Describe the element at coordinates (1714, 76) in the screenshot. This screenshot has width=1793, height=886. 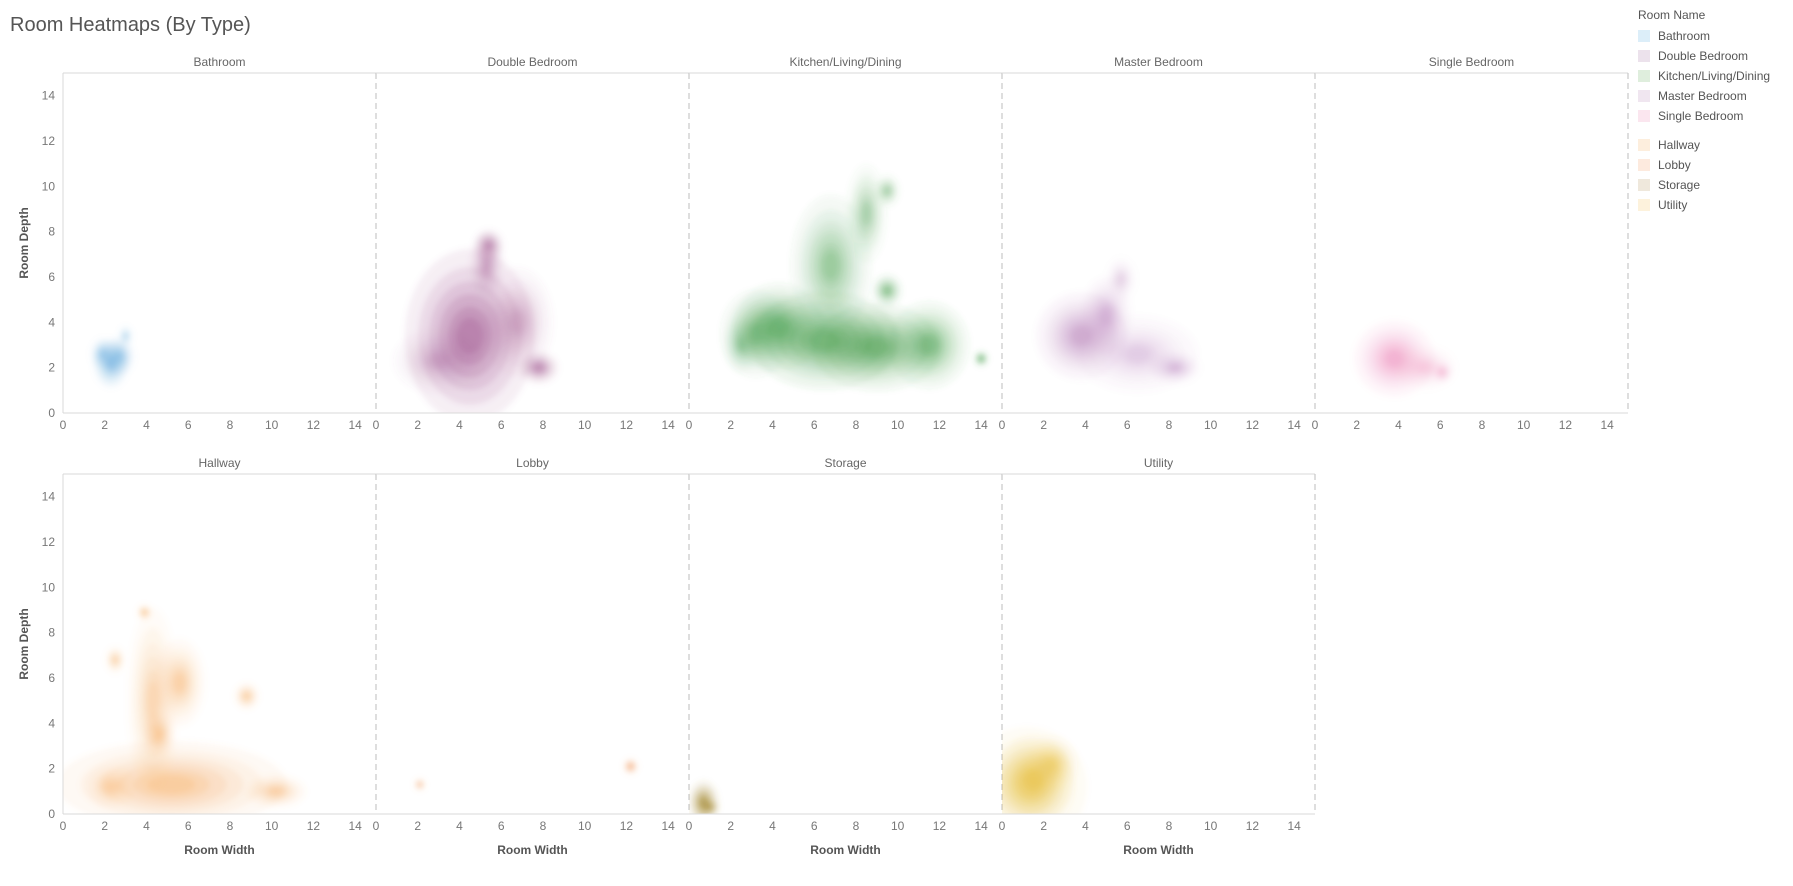
I see `legend-label: Kitchen/Living/Dining` at that location.